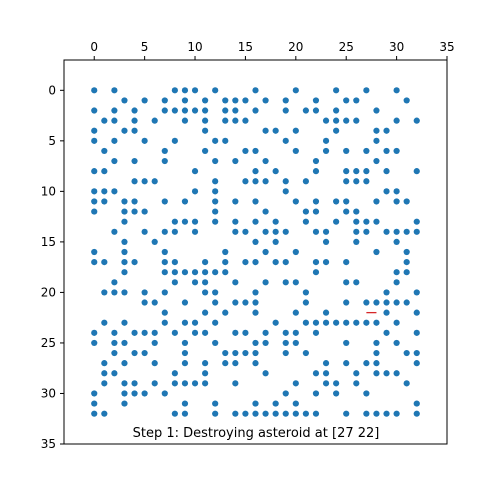 The width and height of the screenshot is (500, 500). Describe the element at coordinates (446, 47) in the screenshot. I see `x-tick-label: 35` at that location.